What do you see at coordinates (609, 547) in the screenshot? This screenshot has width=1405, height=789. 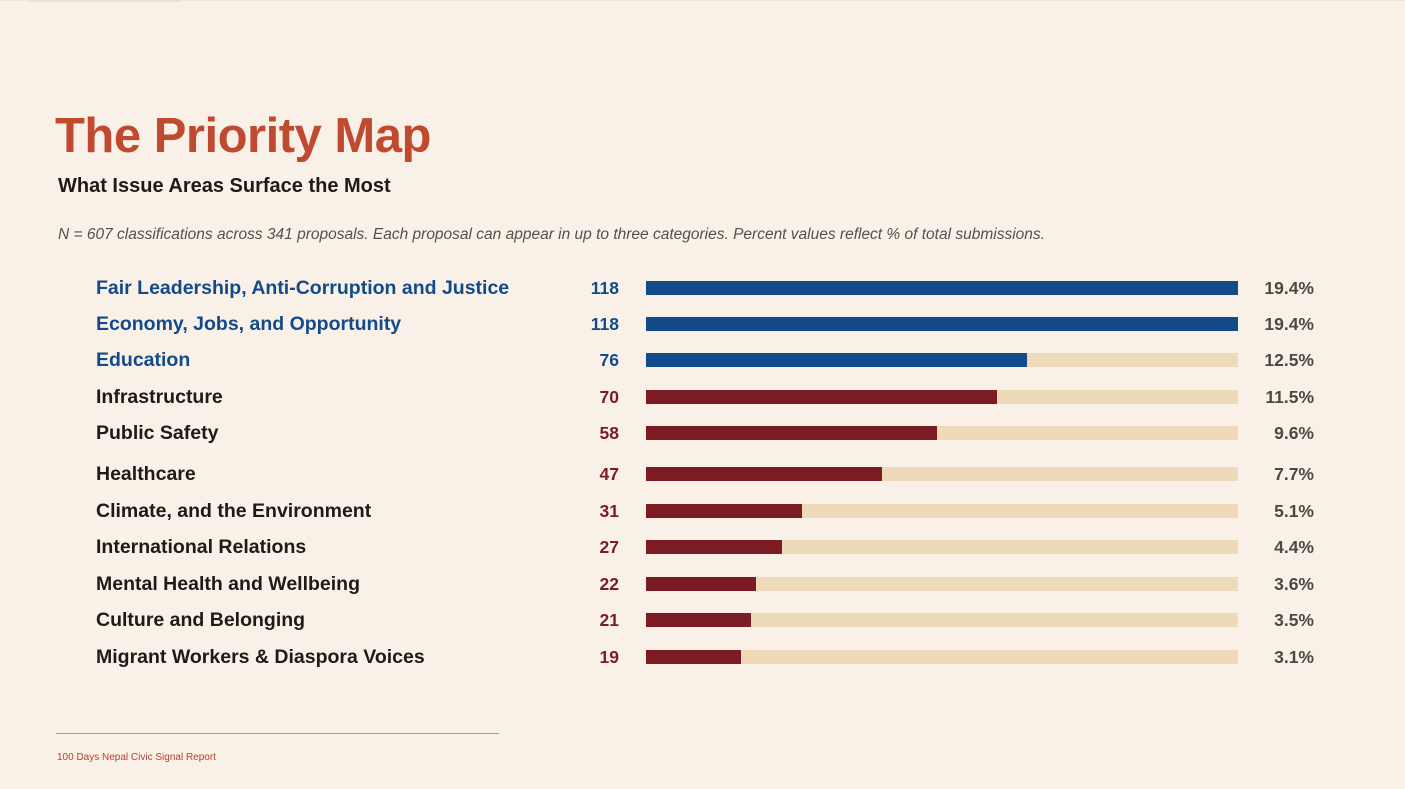 I see `count-label: 27` at bounding box center [609, 547].